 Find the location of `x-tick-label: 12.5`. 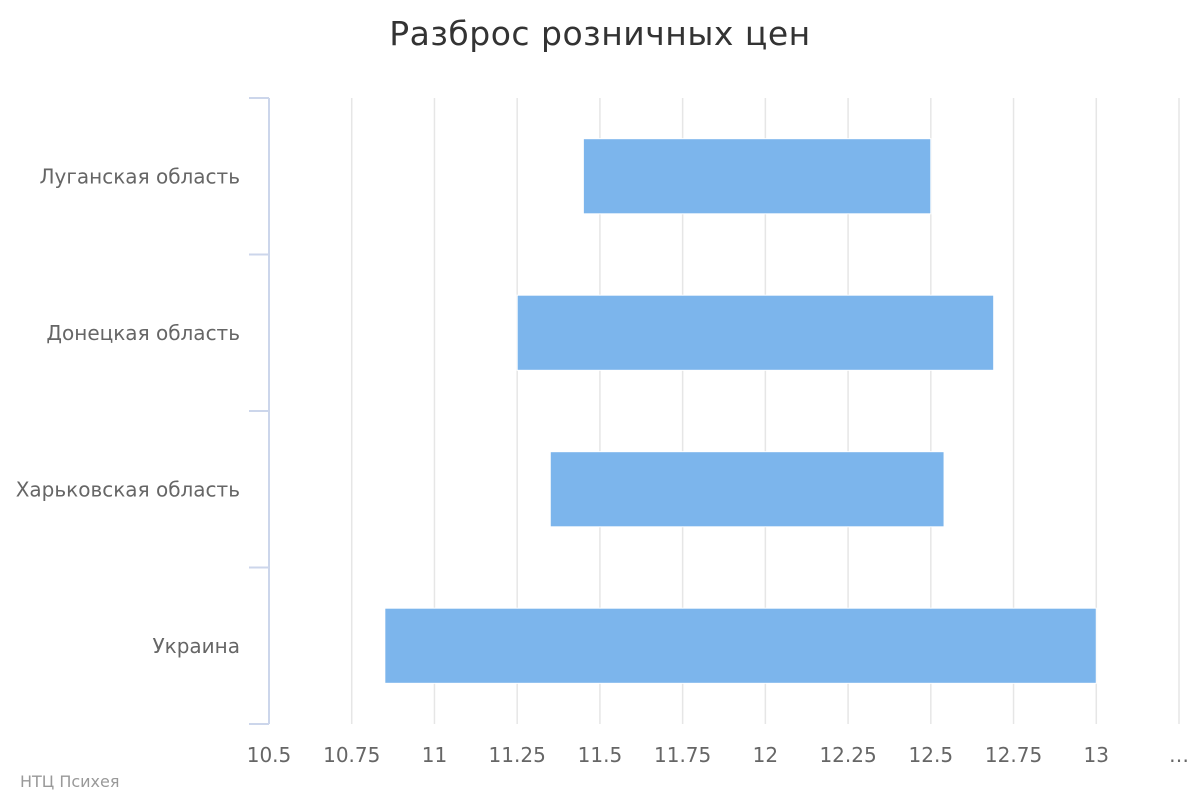

x-tick-label: 12.5 is located at coordinates (931, 755).